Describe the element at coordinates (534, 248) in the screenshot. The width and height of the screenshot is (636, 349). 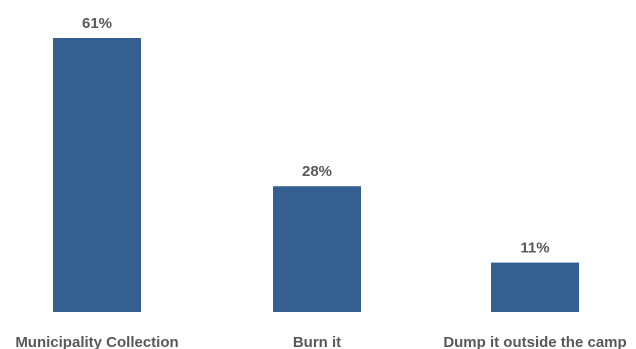
I see `value-label-2: 11%` at that location.